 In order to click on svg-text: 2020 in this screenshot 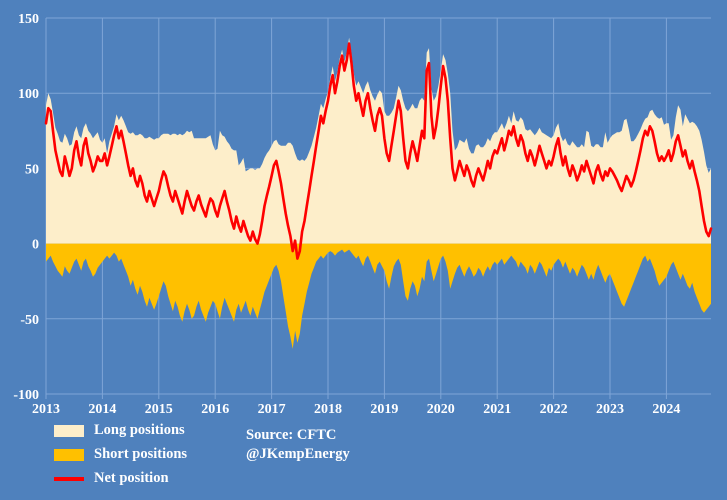, I will do `click(441, 409)`.